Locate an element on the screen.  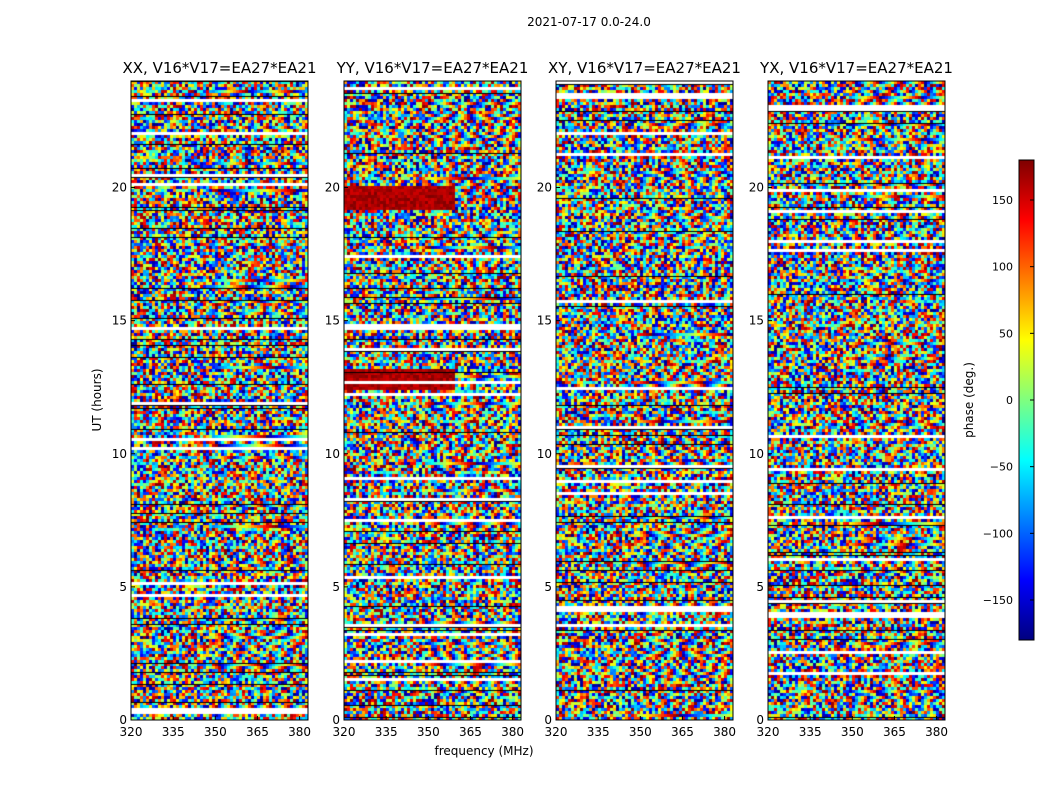
panel-title: YY, V16*V17=EA27*EA21 is located at coordinates (432, 68).